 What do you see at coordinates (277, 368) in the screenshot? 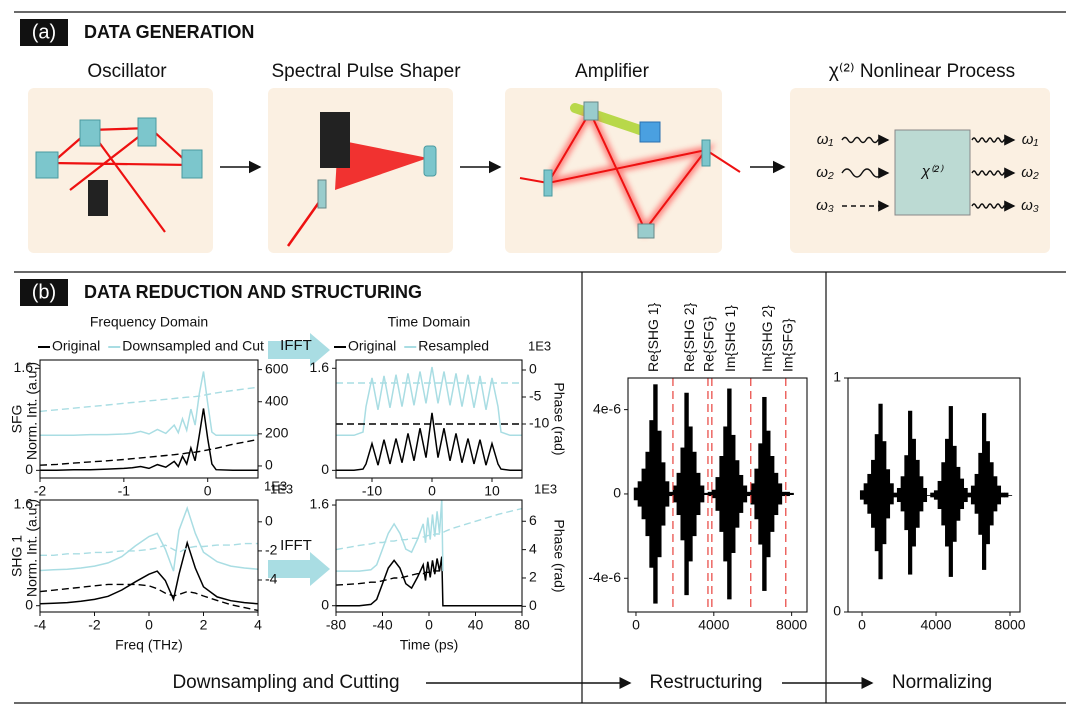
I see `y2-tick-label: 600` at bounding box center [277, 368].